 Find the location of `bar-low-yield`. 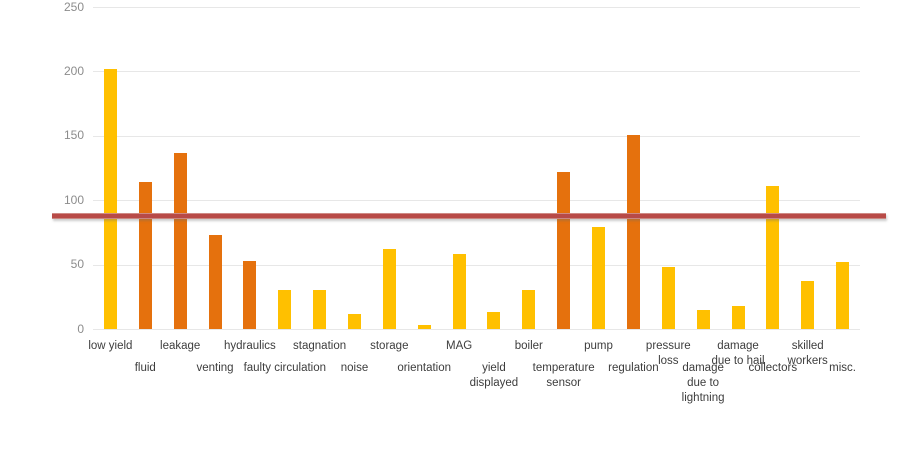

bar-low-yield is located at coordinates (110, 198).